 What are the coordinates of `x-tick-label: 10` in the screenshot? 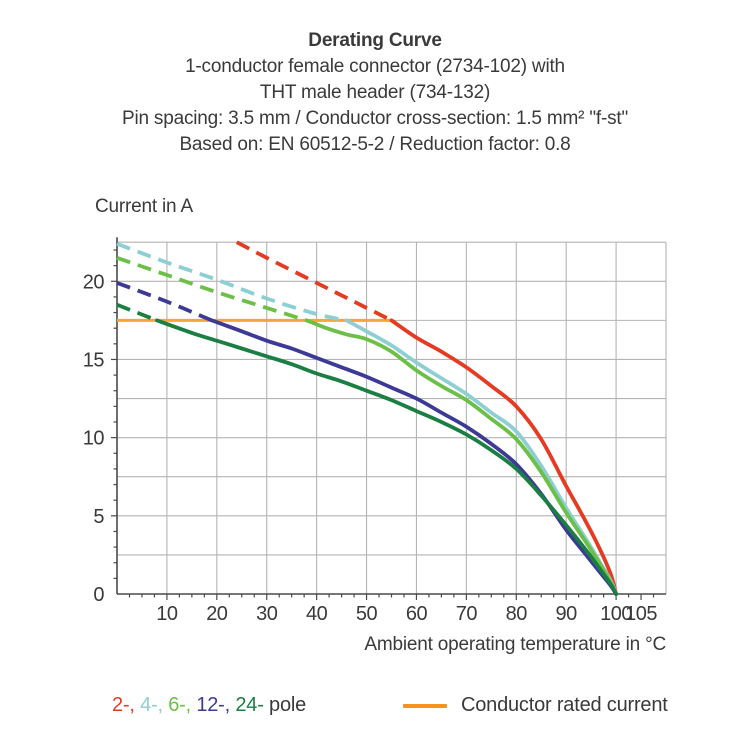 It's located at (167, 614).